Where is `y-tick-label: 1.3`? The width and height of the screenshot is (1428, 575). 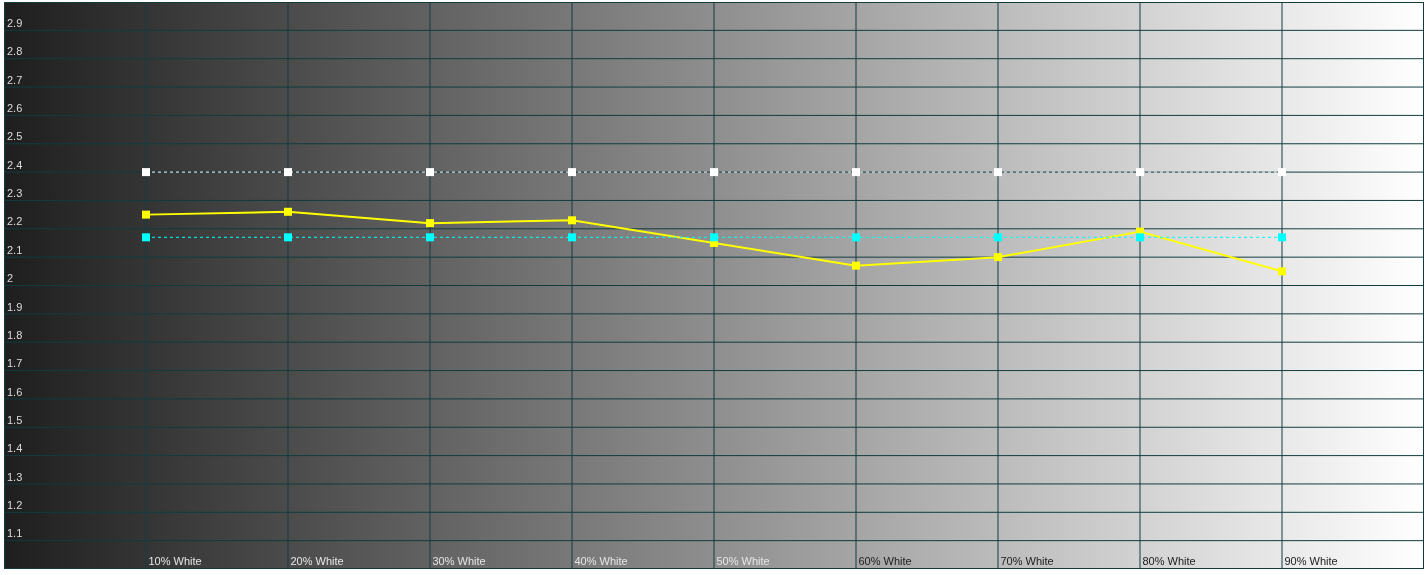
y-tick-label: 1.3 is located at coordinates (15, 476).